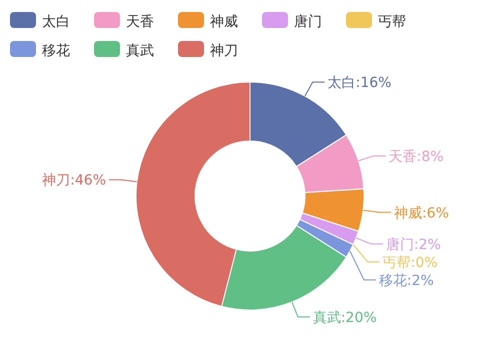  I want to click on legend-item: 神刀, so click(208, 50).